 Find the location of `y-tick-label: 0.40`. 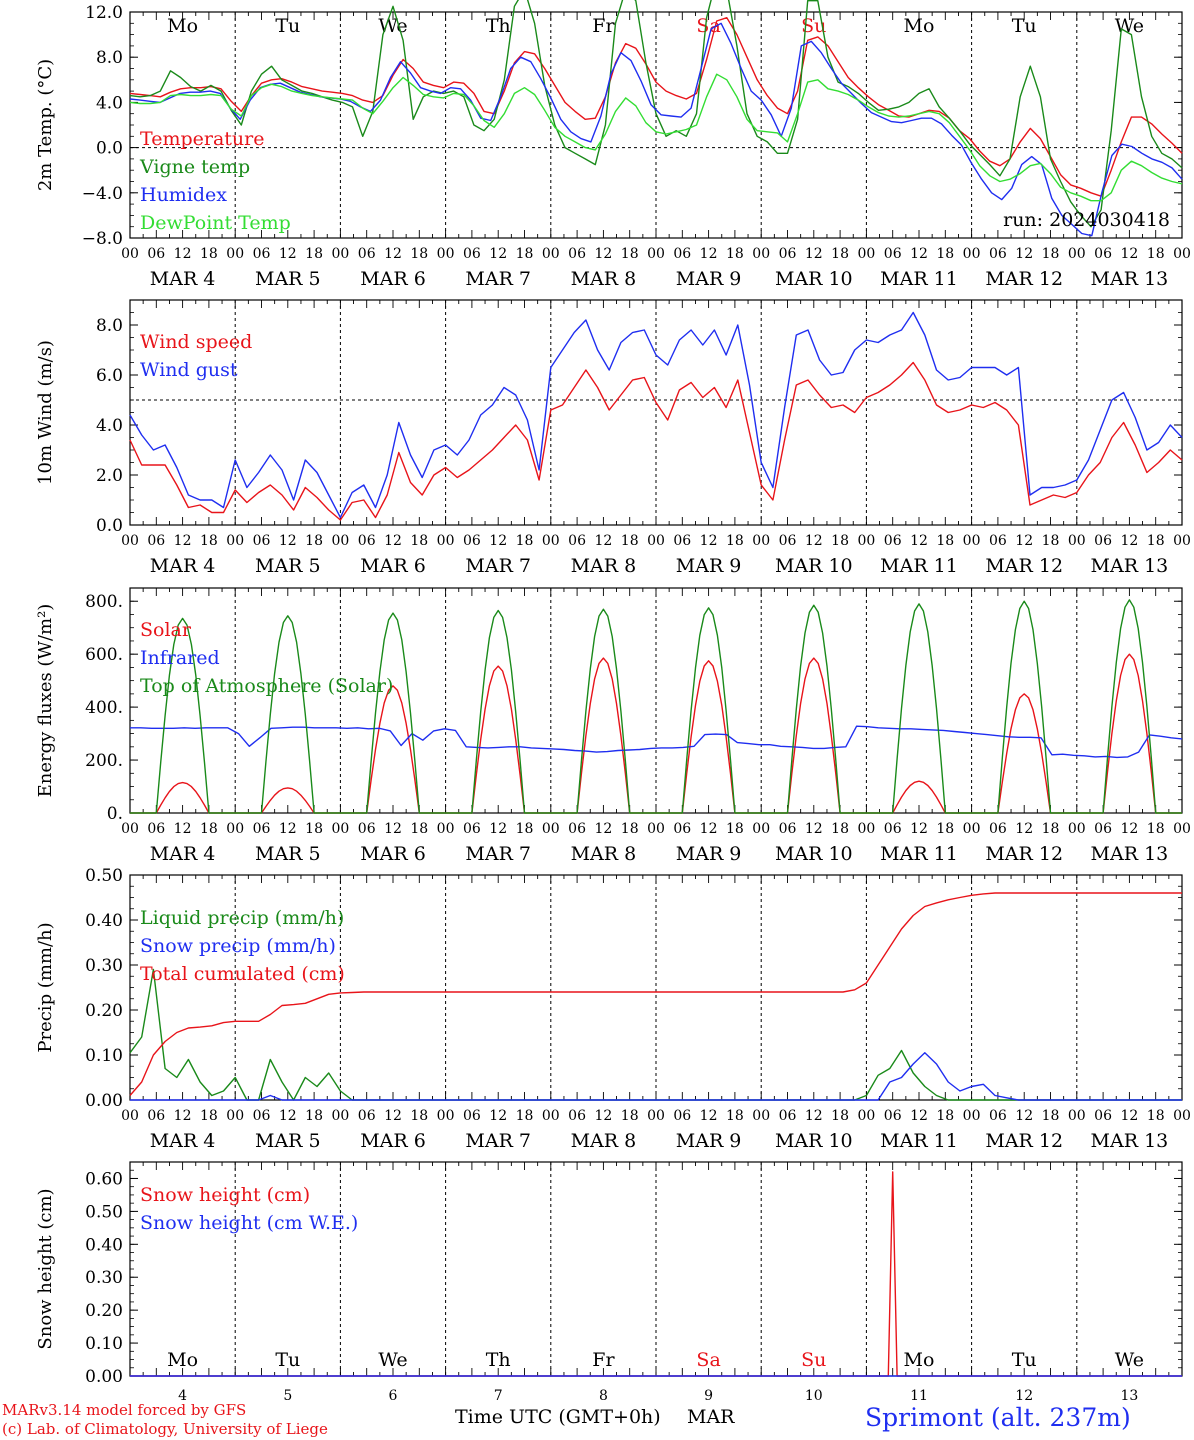

y-tick-label: 0.40 is located at coordinates (104, 921).